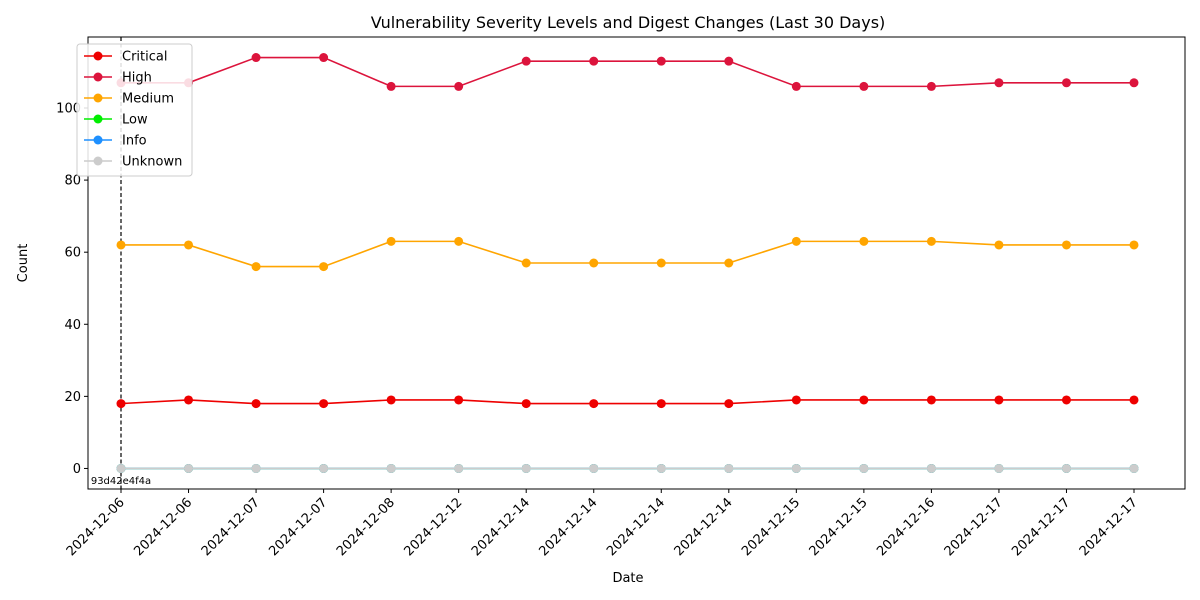  What do you see at coordinates (98, 77) in the screenshot?
I see `legend-marker-high` at bounding box center [98, 77].